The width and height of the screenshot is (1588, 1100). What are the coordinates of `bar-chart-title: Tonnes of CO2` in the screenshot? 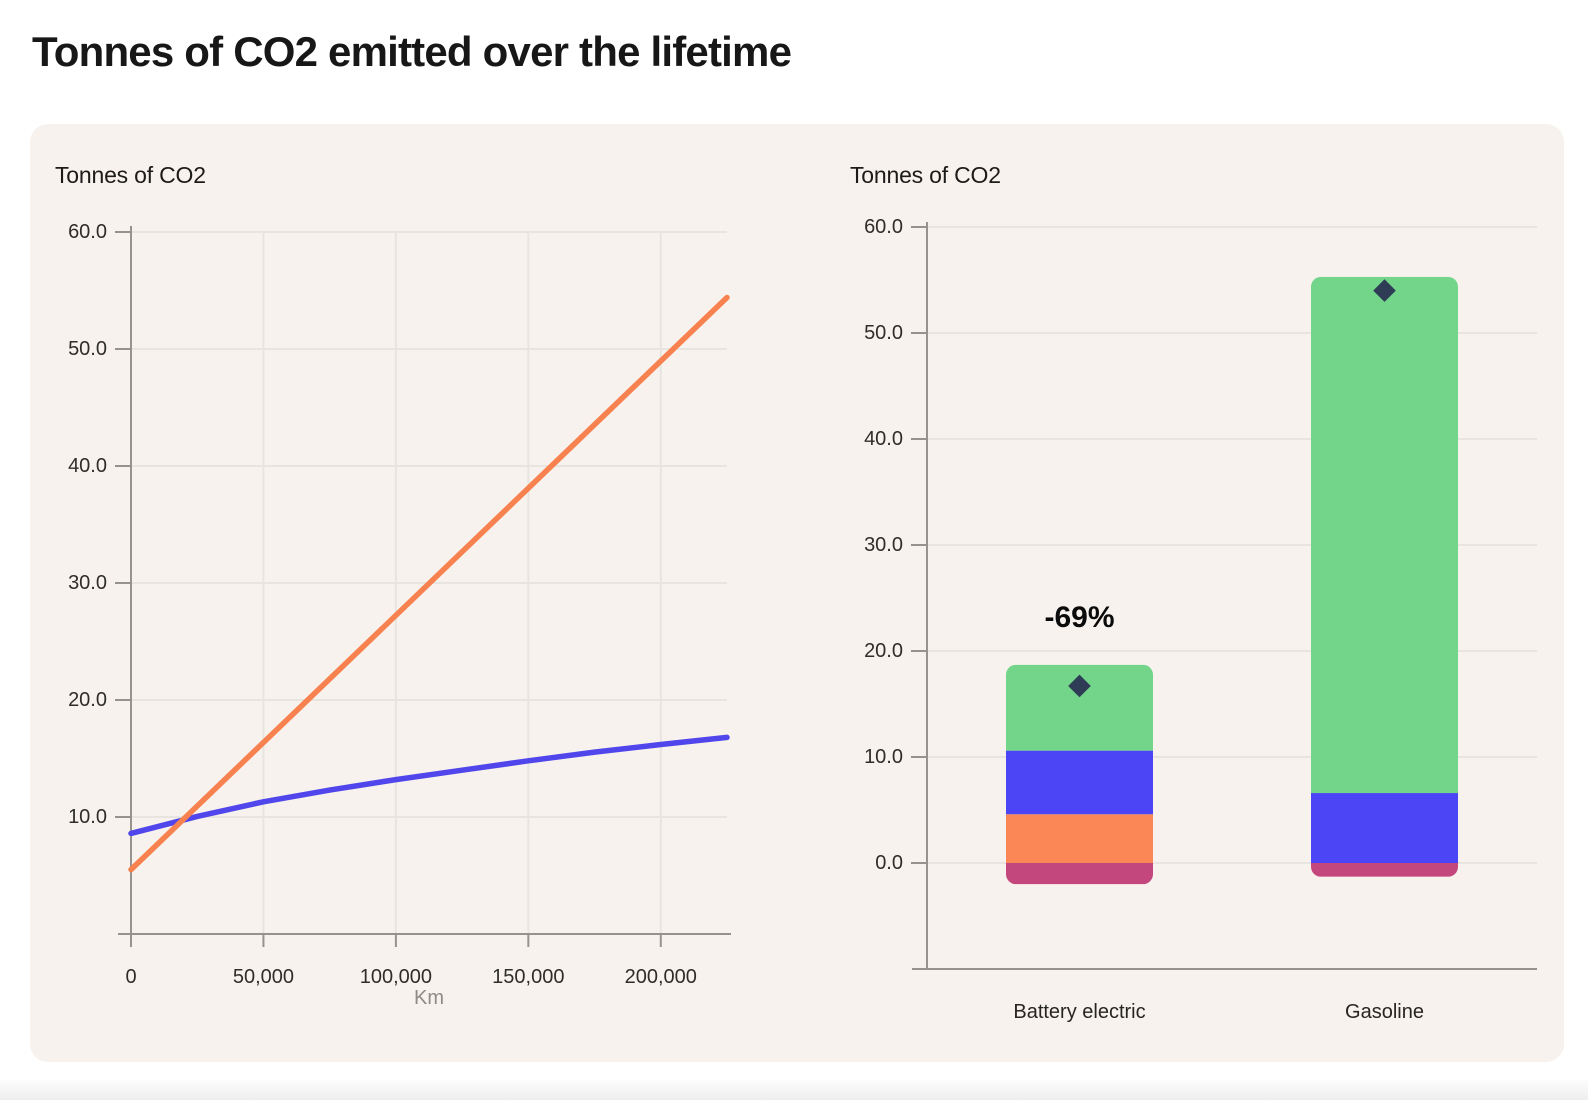 It's located at (925, 175).